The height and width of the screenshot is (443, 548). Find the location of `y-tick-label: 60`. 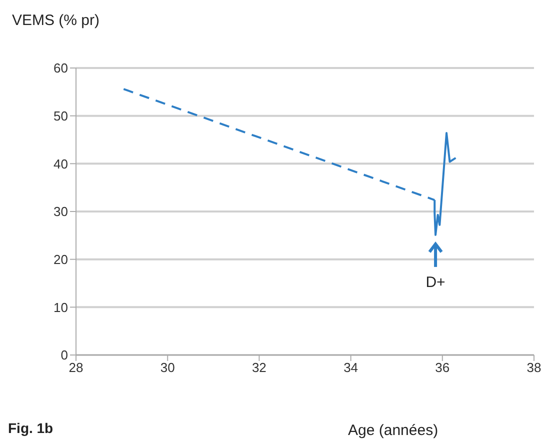

y-tick-label: 60 is located at coordinates (61, 68).